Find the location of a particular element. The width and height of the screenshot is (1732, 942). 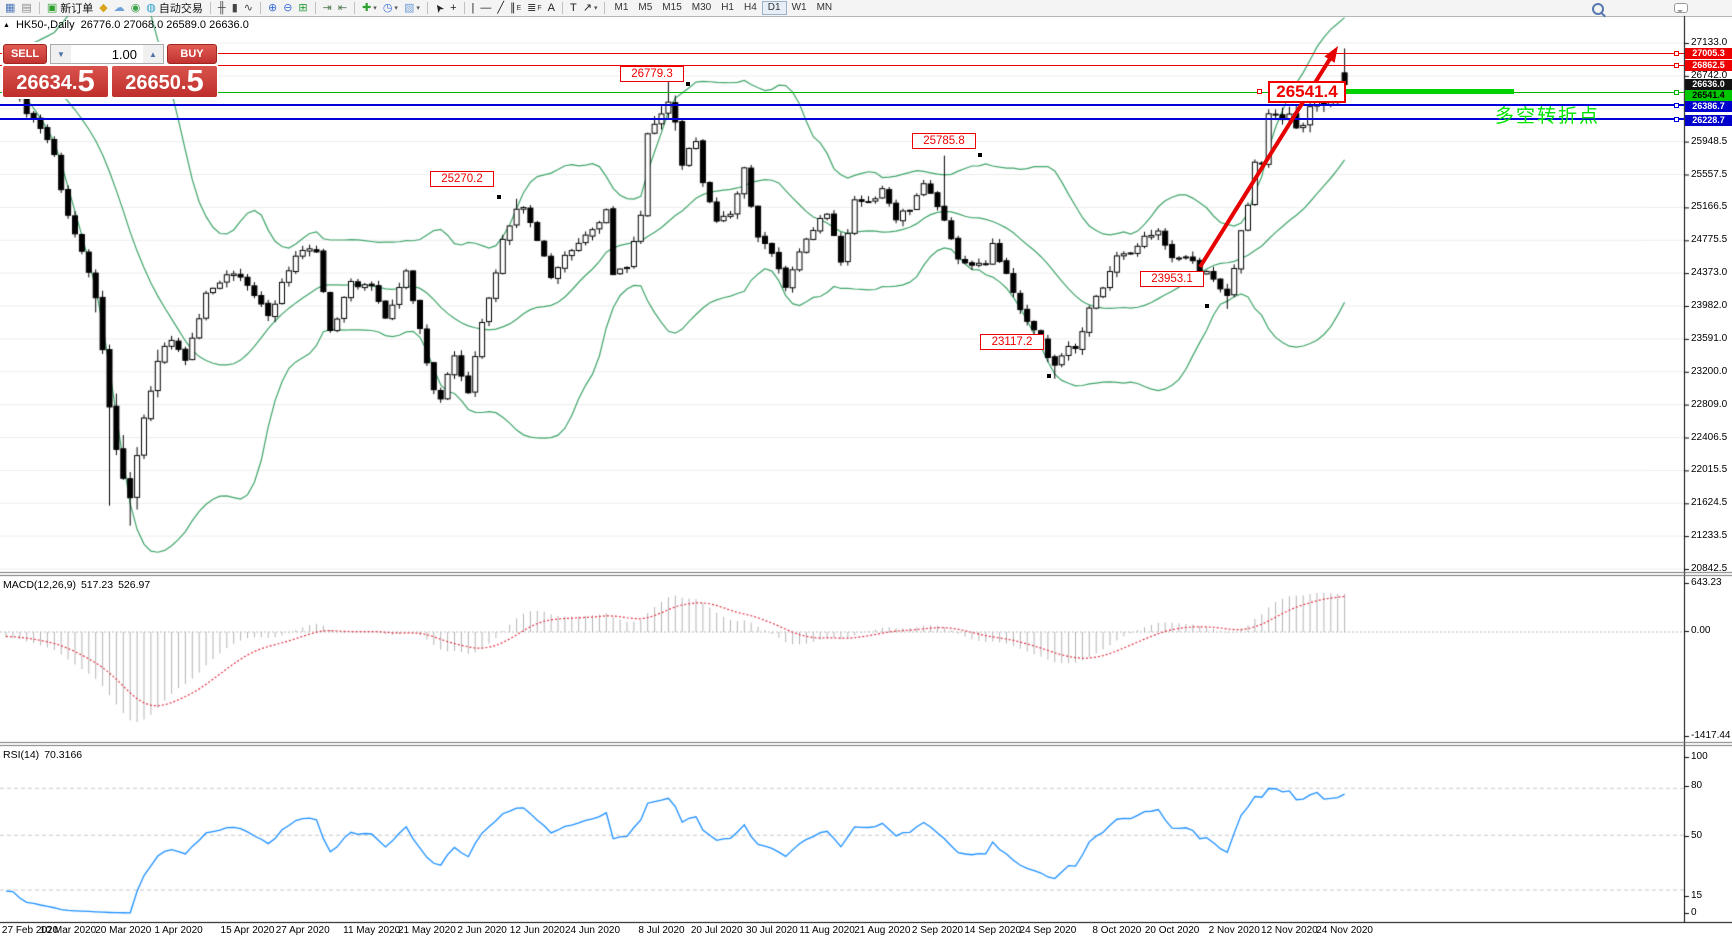

sell-price-display: 26634. 5 is located at coordinates (55, 80).